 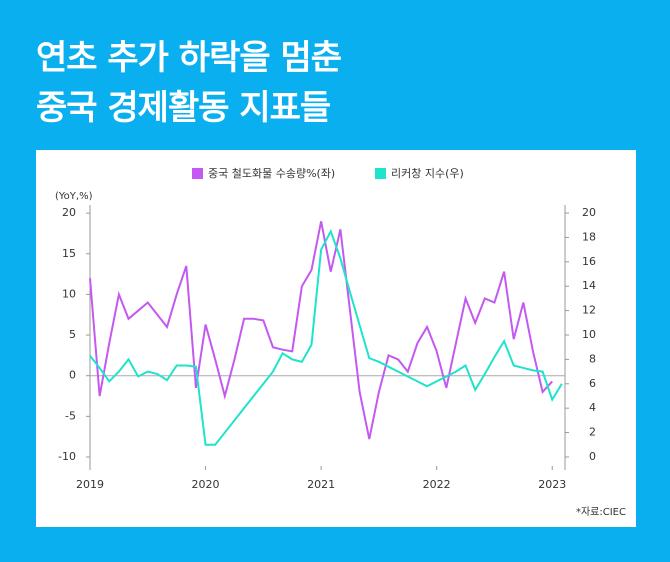 What do you see at coordinates (72, 375) in the screenshot?
I see `y-tick-label: 0` at bounding box center [72, 375].